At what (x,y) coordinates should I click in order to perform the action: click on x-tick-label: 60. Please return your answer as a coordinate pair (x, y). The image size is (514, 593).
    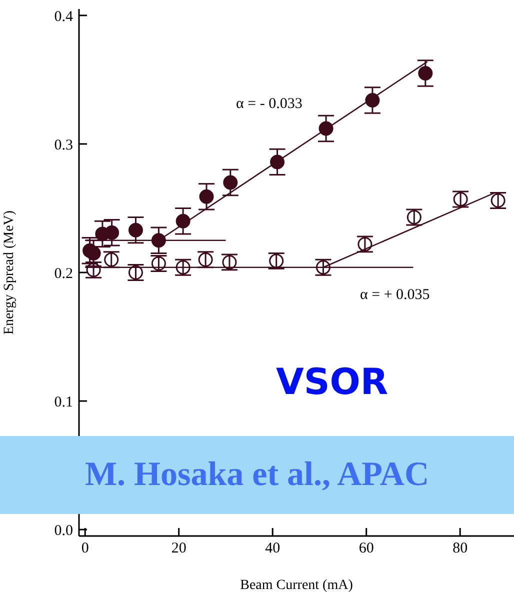
    Looking at the image, I should click on (366, 548).